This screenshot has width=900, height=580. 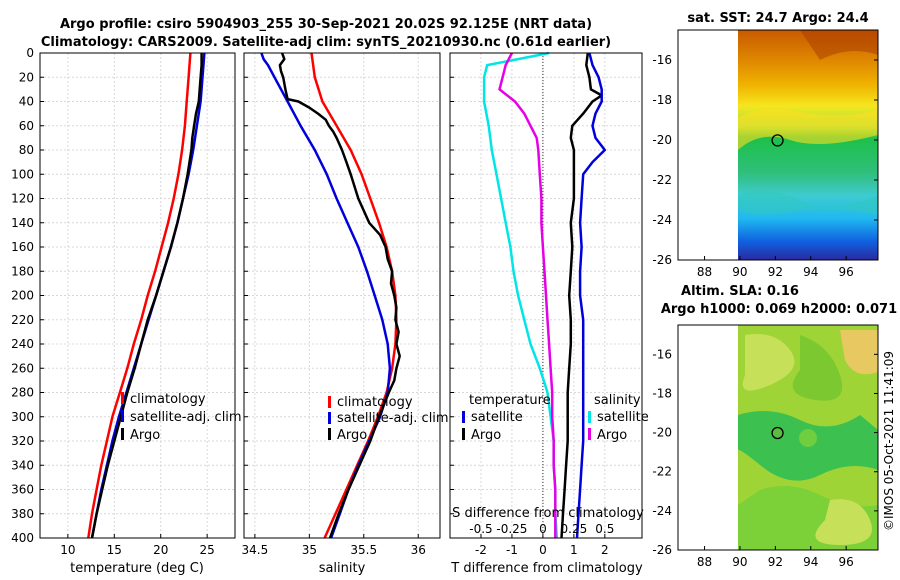 What do you see at coordinates (704, 562) in the screenshot?
I see `map-tick-label-lon: 88` at bounding box center [704, 562].